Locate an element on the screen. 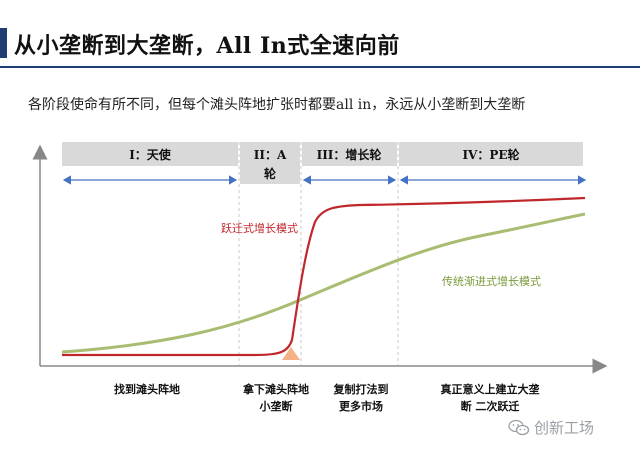 The height and width of the screenshot is (461, 640). bottom-label-2: 拿下滩头阵地 小垄断 is located at coordinates (276, 398).